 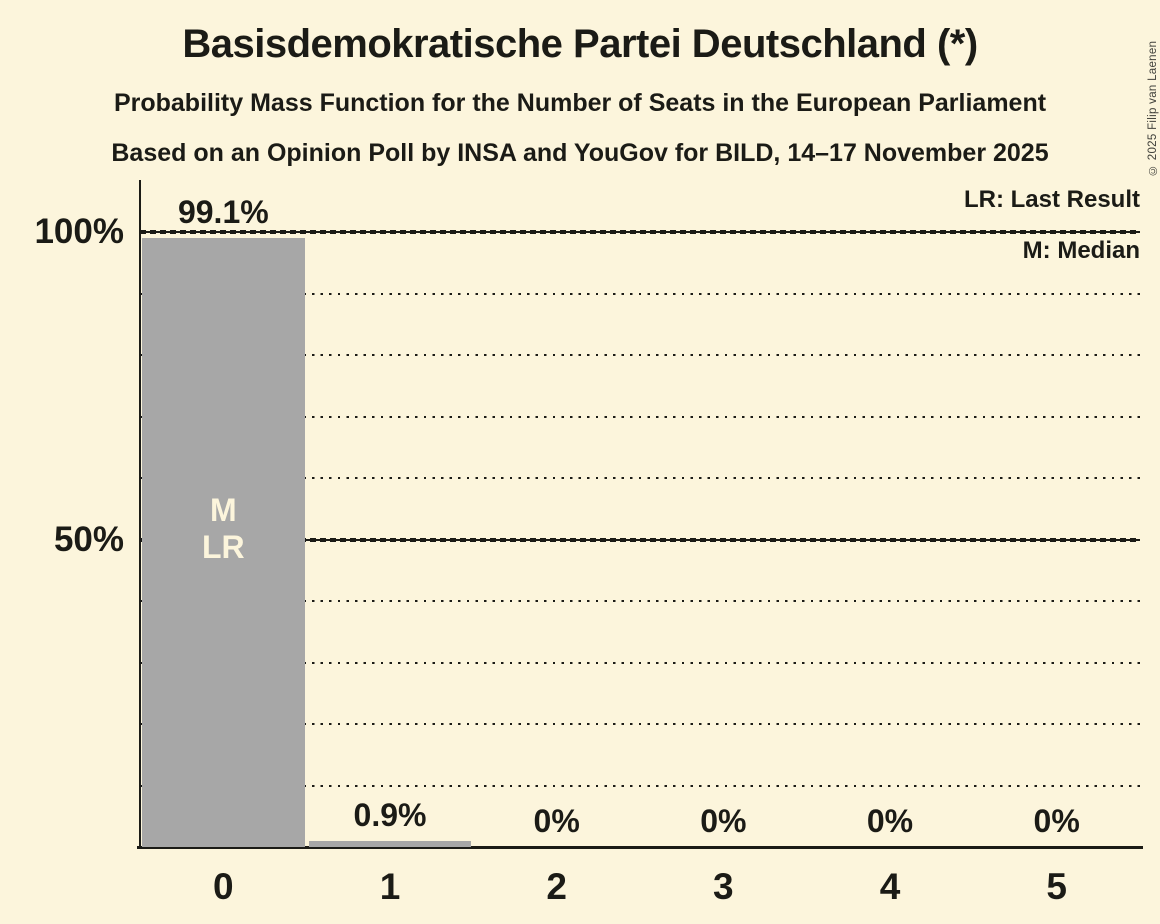 I want to click on y-axis-line, so click(x=140, y=514).